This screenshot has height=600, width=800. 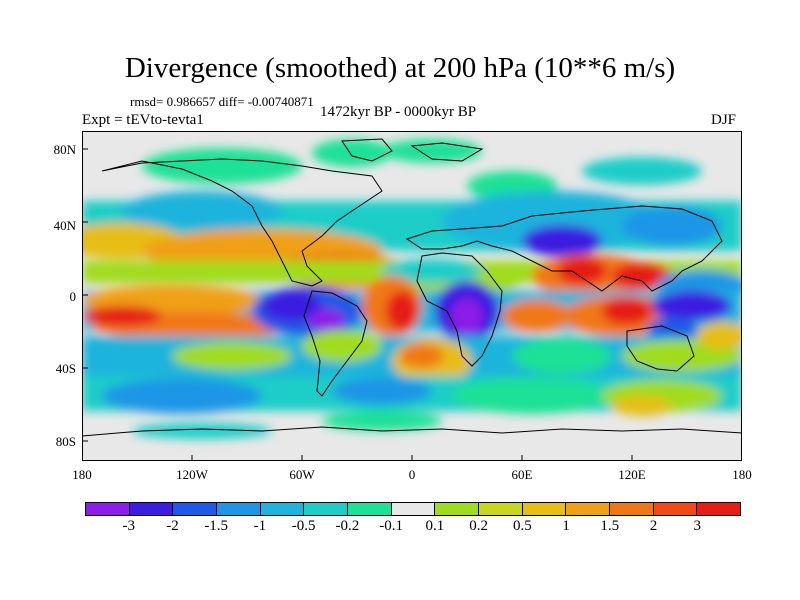 What do you see at coordinates (73, 296) in the screenshot?
I see `lat-label-0: 0` at bounding box center [73, 296].